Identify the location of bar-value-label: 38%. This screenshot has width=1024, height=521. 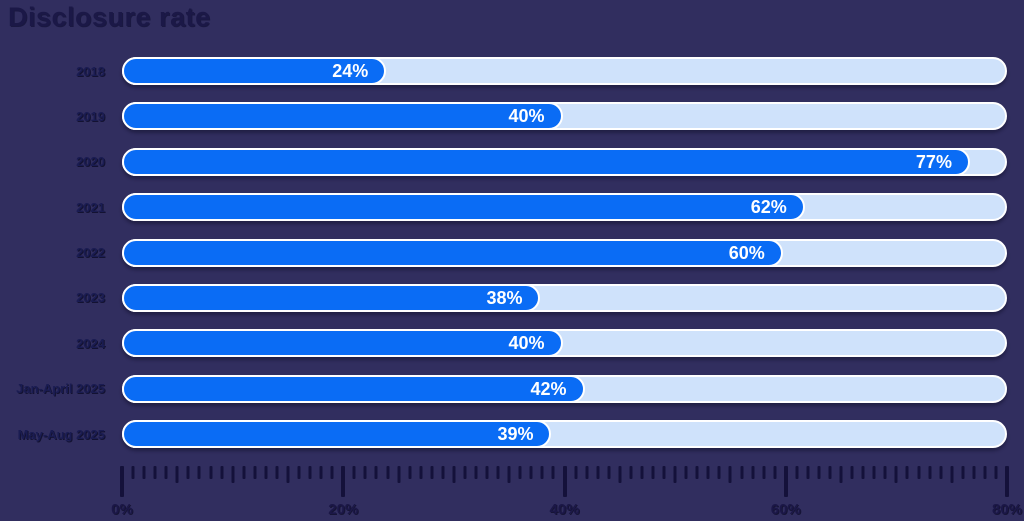
(504, 297).